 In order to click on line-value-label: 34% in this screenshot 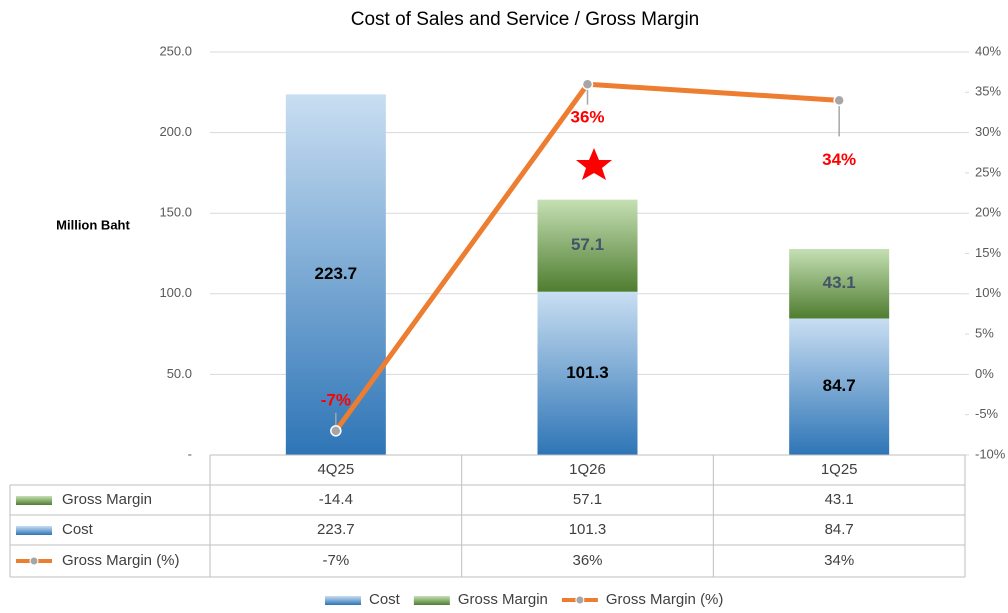, I will do `click(839, 159)`.